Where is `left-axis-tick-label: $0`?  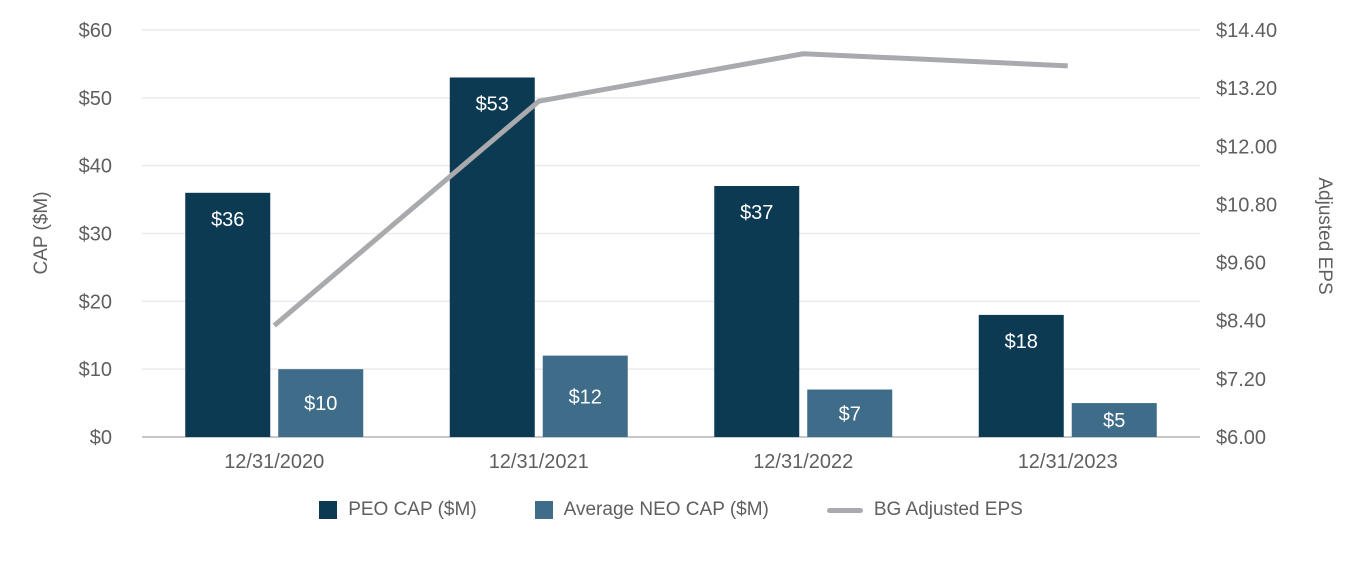
left-axis-tick-label: $0 is located at coordinates (101, 438).